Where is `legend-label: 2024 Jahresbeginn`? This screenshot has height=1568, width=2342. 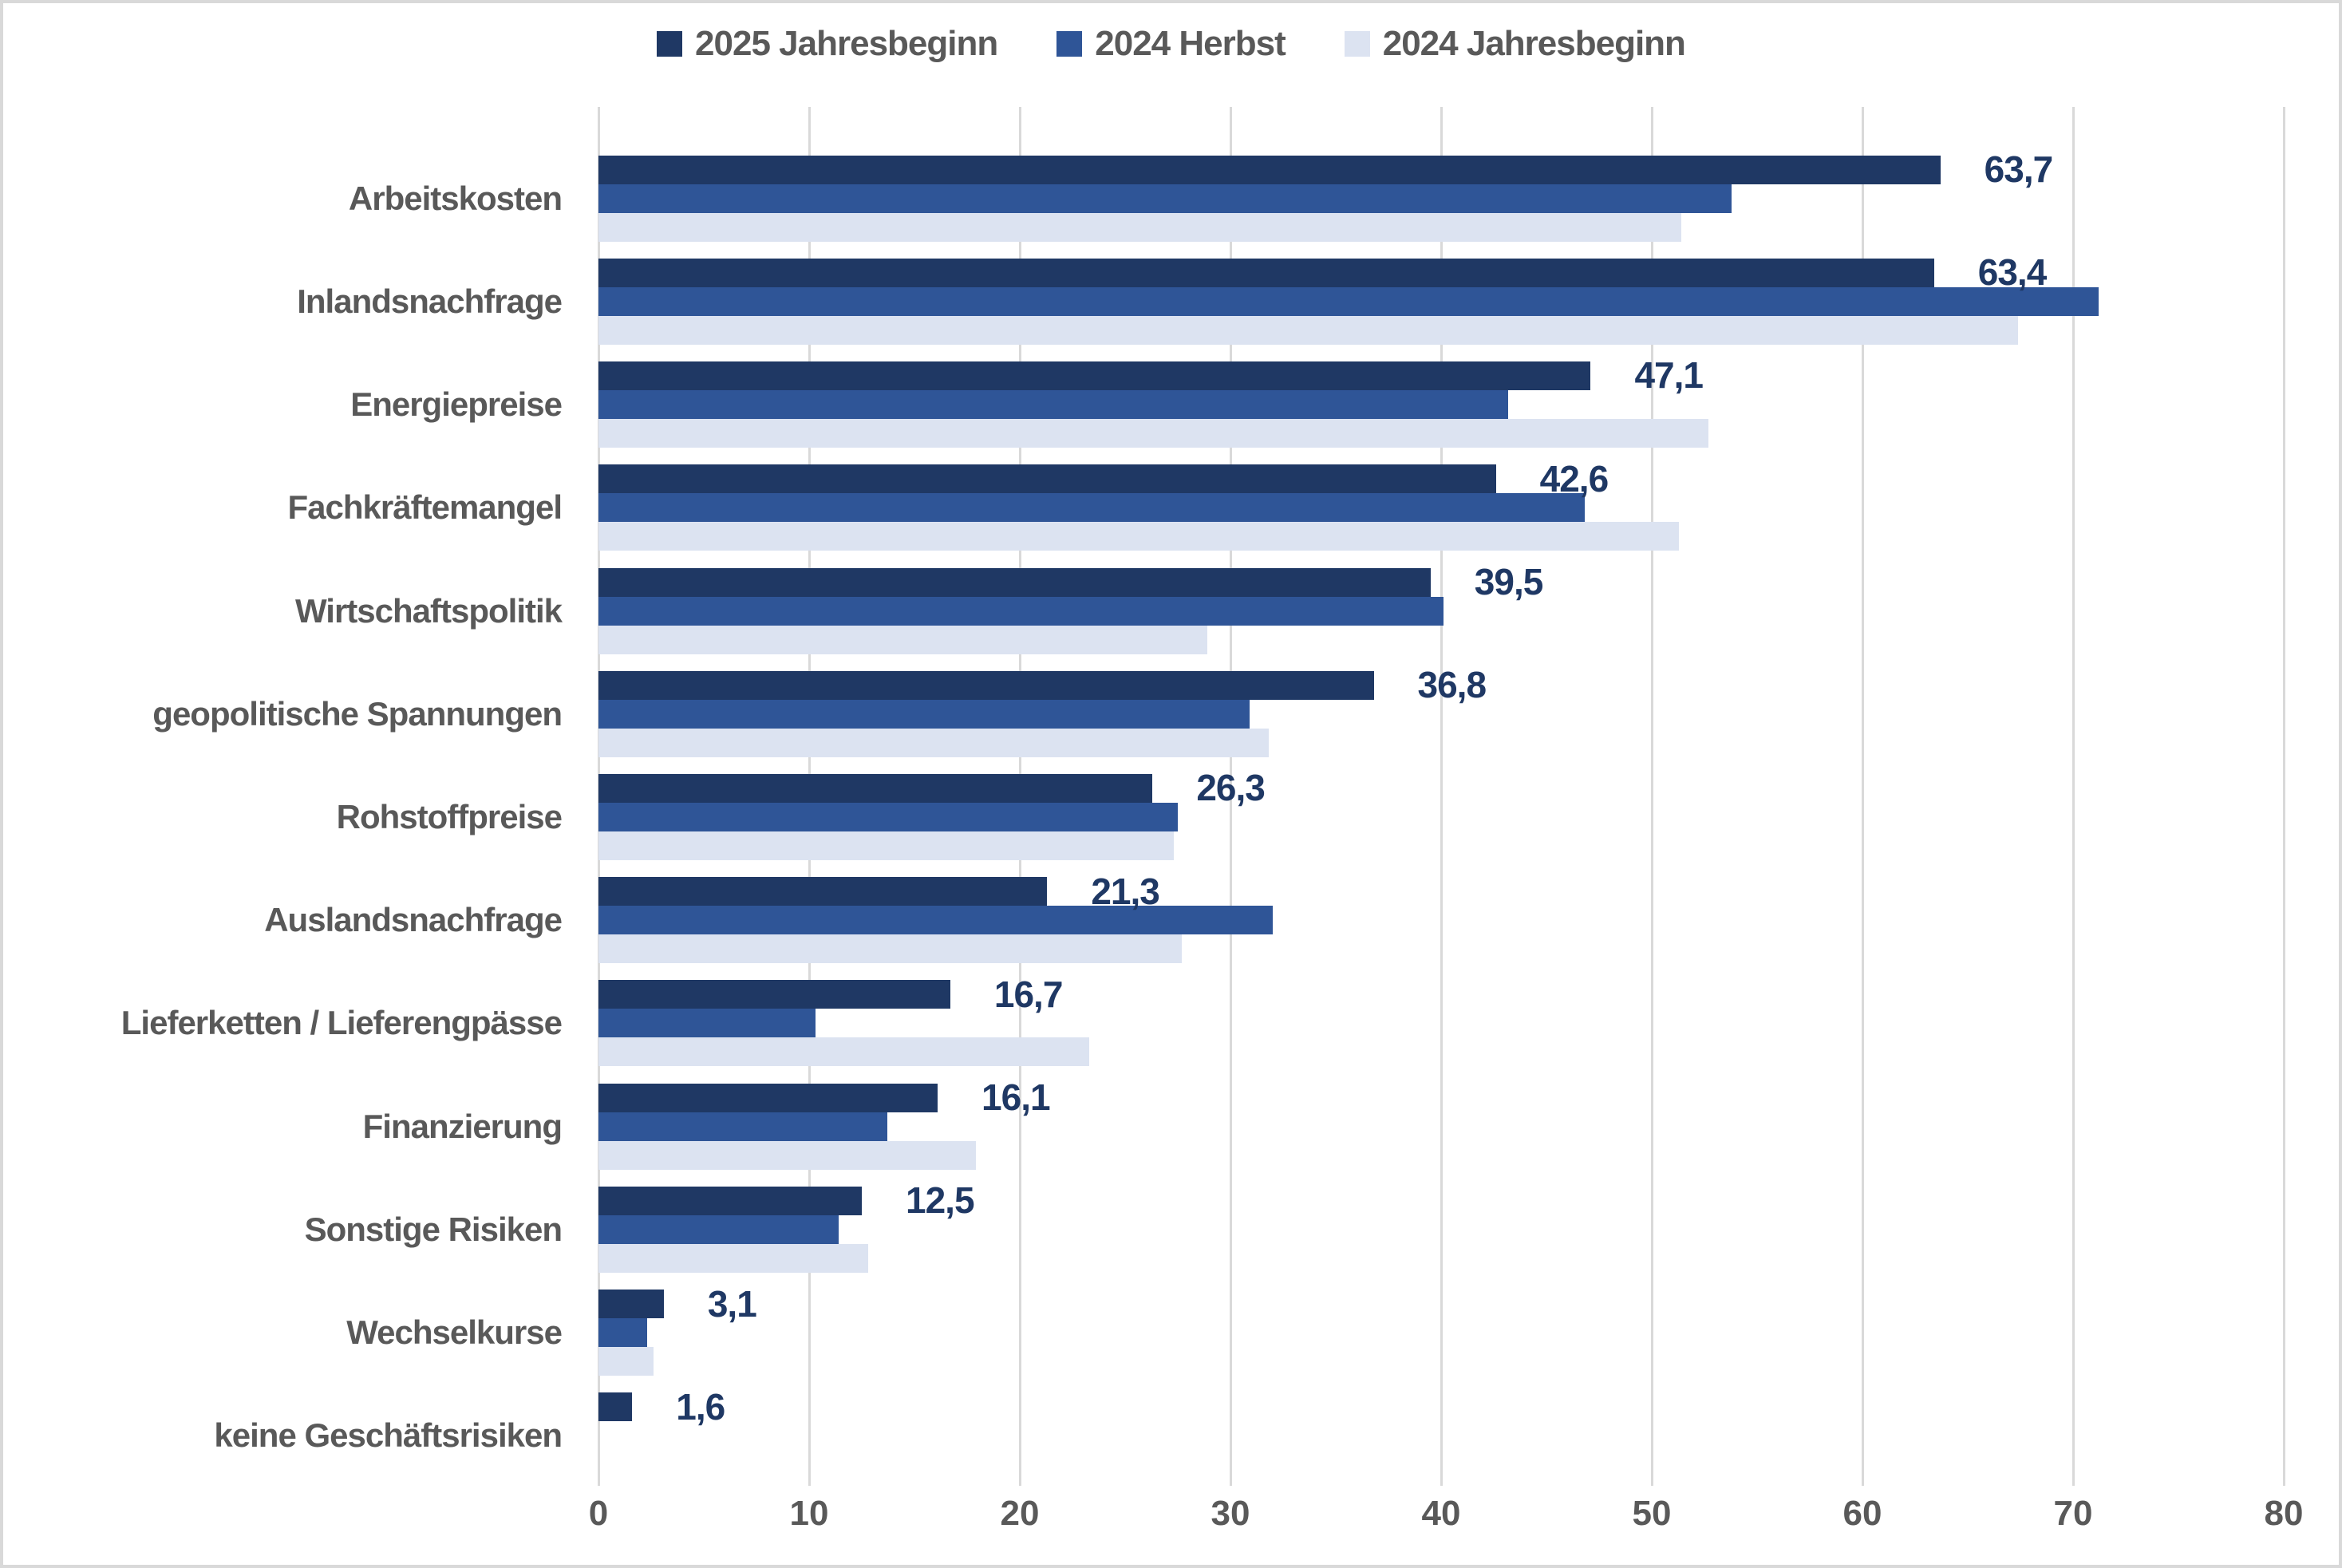 legend-label: 2024 Jahresbeginn is located at coordinates (1534, 43).